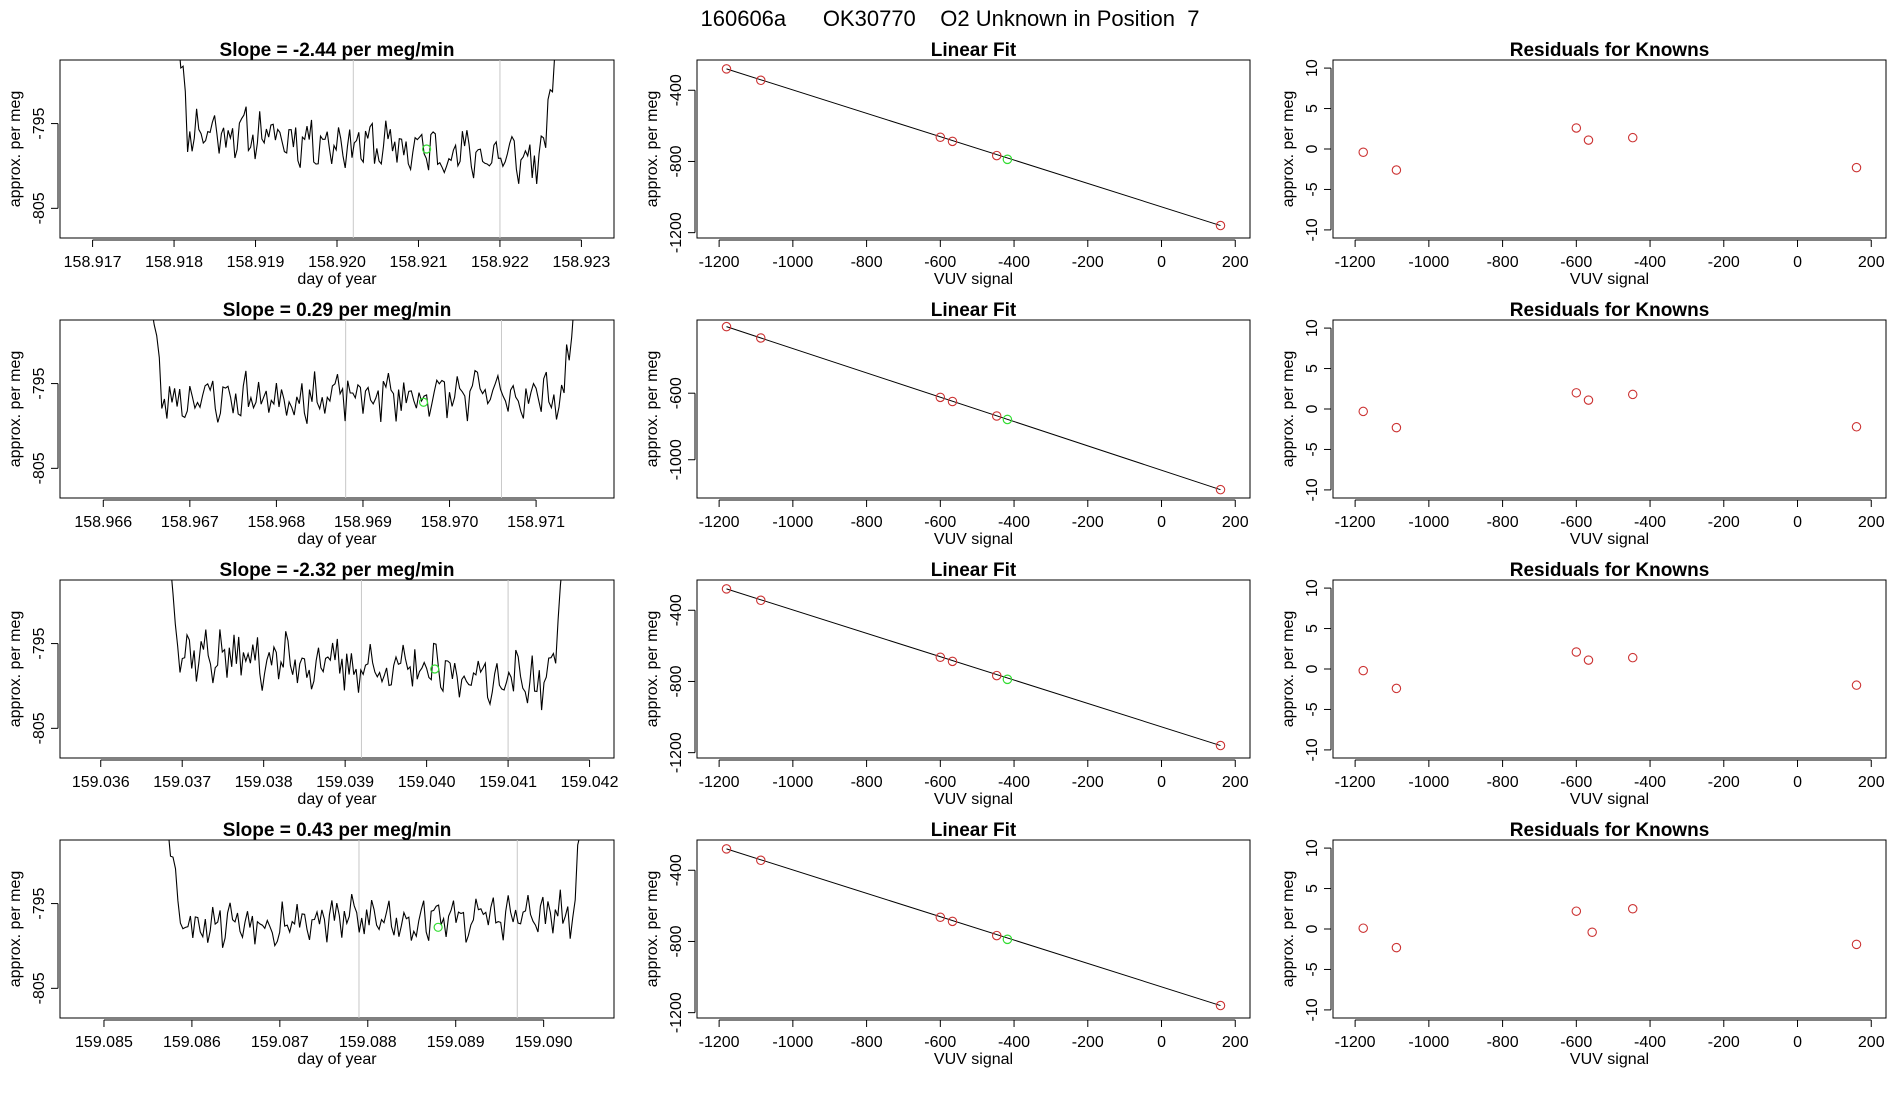 This screenshot has width=1900, height=1100. Describe the element at coordinates (676, 681) in the screenshot. I see `y-tick-label: -800` at that location.